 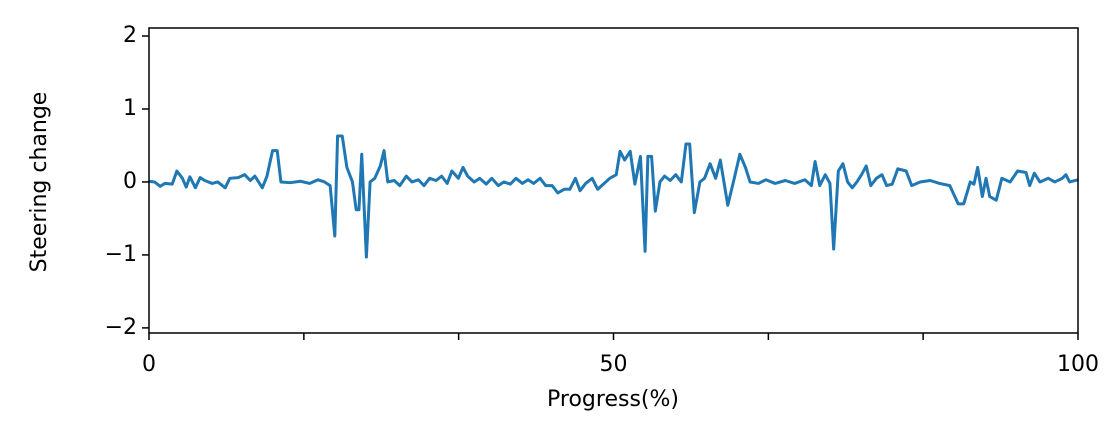 What do you see at coordinates (130, 181) in the screenshot?
I see `y-tick-label: 0` at bounding box center [130, 181].